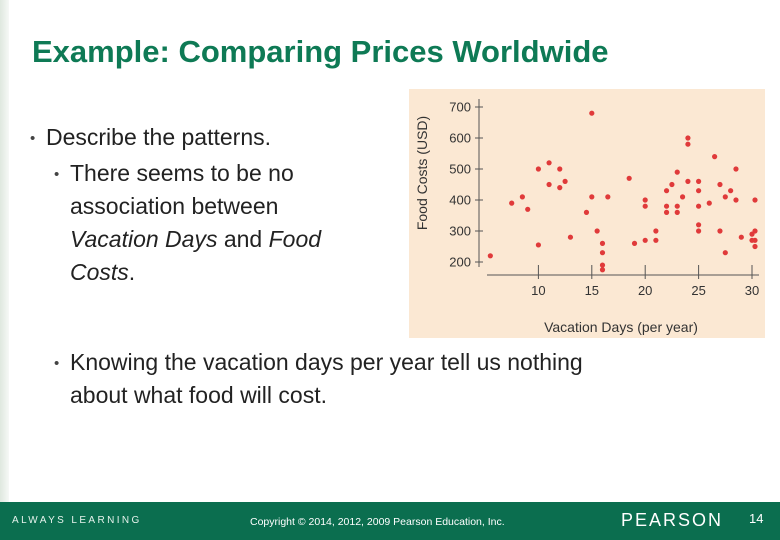 The image size is (780, 540). I want to click on x-tick-label: 20, so click(645, 290).